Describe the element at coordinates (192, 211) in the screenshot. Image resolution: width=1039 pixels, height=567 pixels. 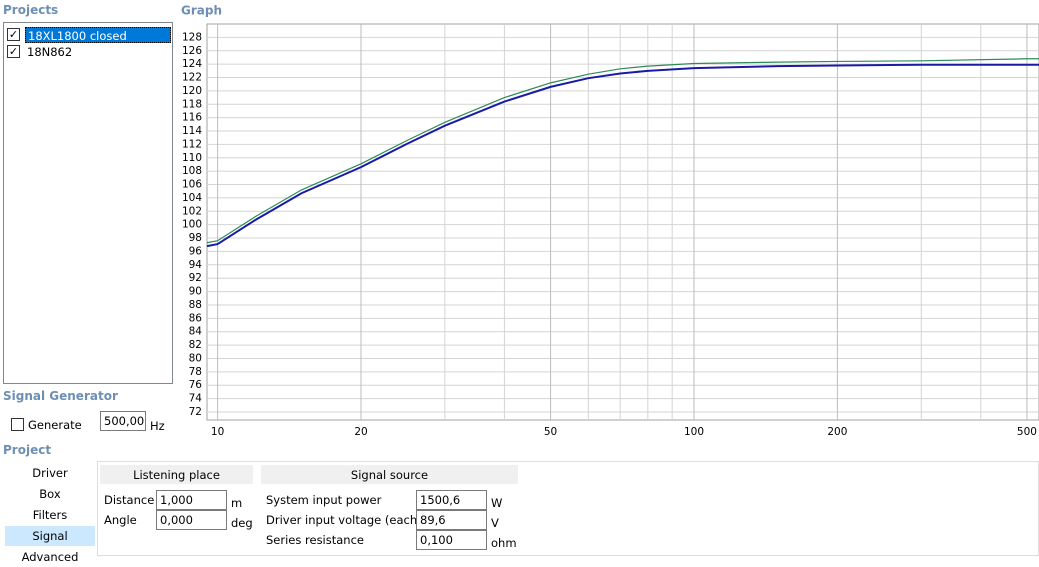
I see `y-tick-label: 102` at that location.